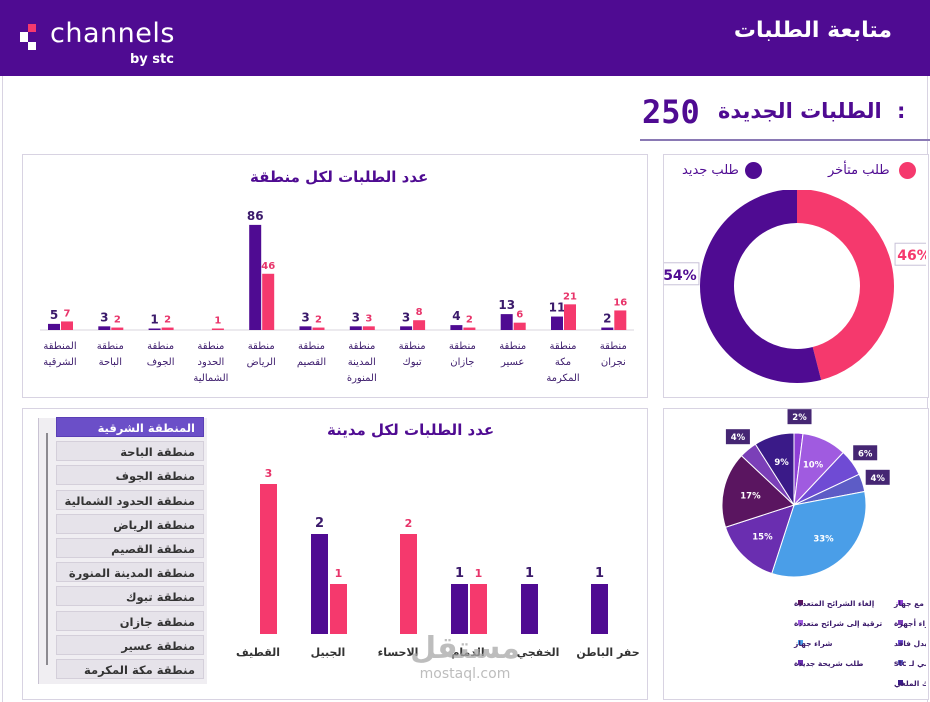 Image resolution: width=930 pixels, height=702 pixels. I want to click on pie-percent-label: 4%, so click(738, 438).